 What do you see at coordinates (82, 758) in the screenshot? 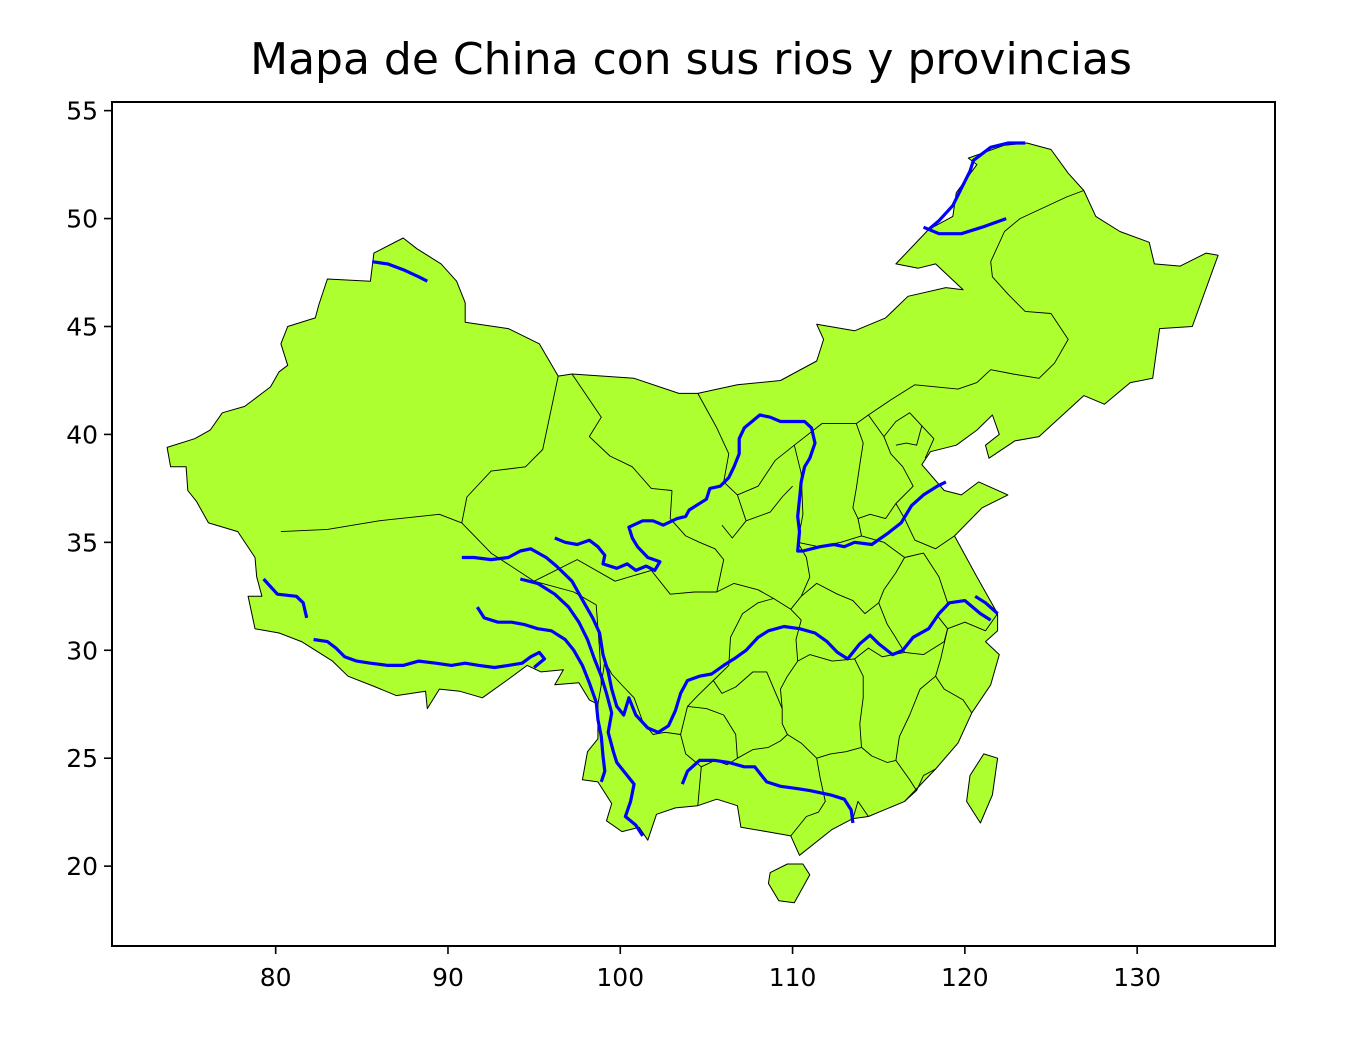
I see `y-tick-label: 25` at bounding box center [82, 758].